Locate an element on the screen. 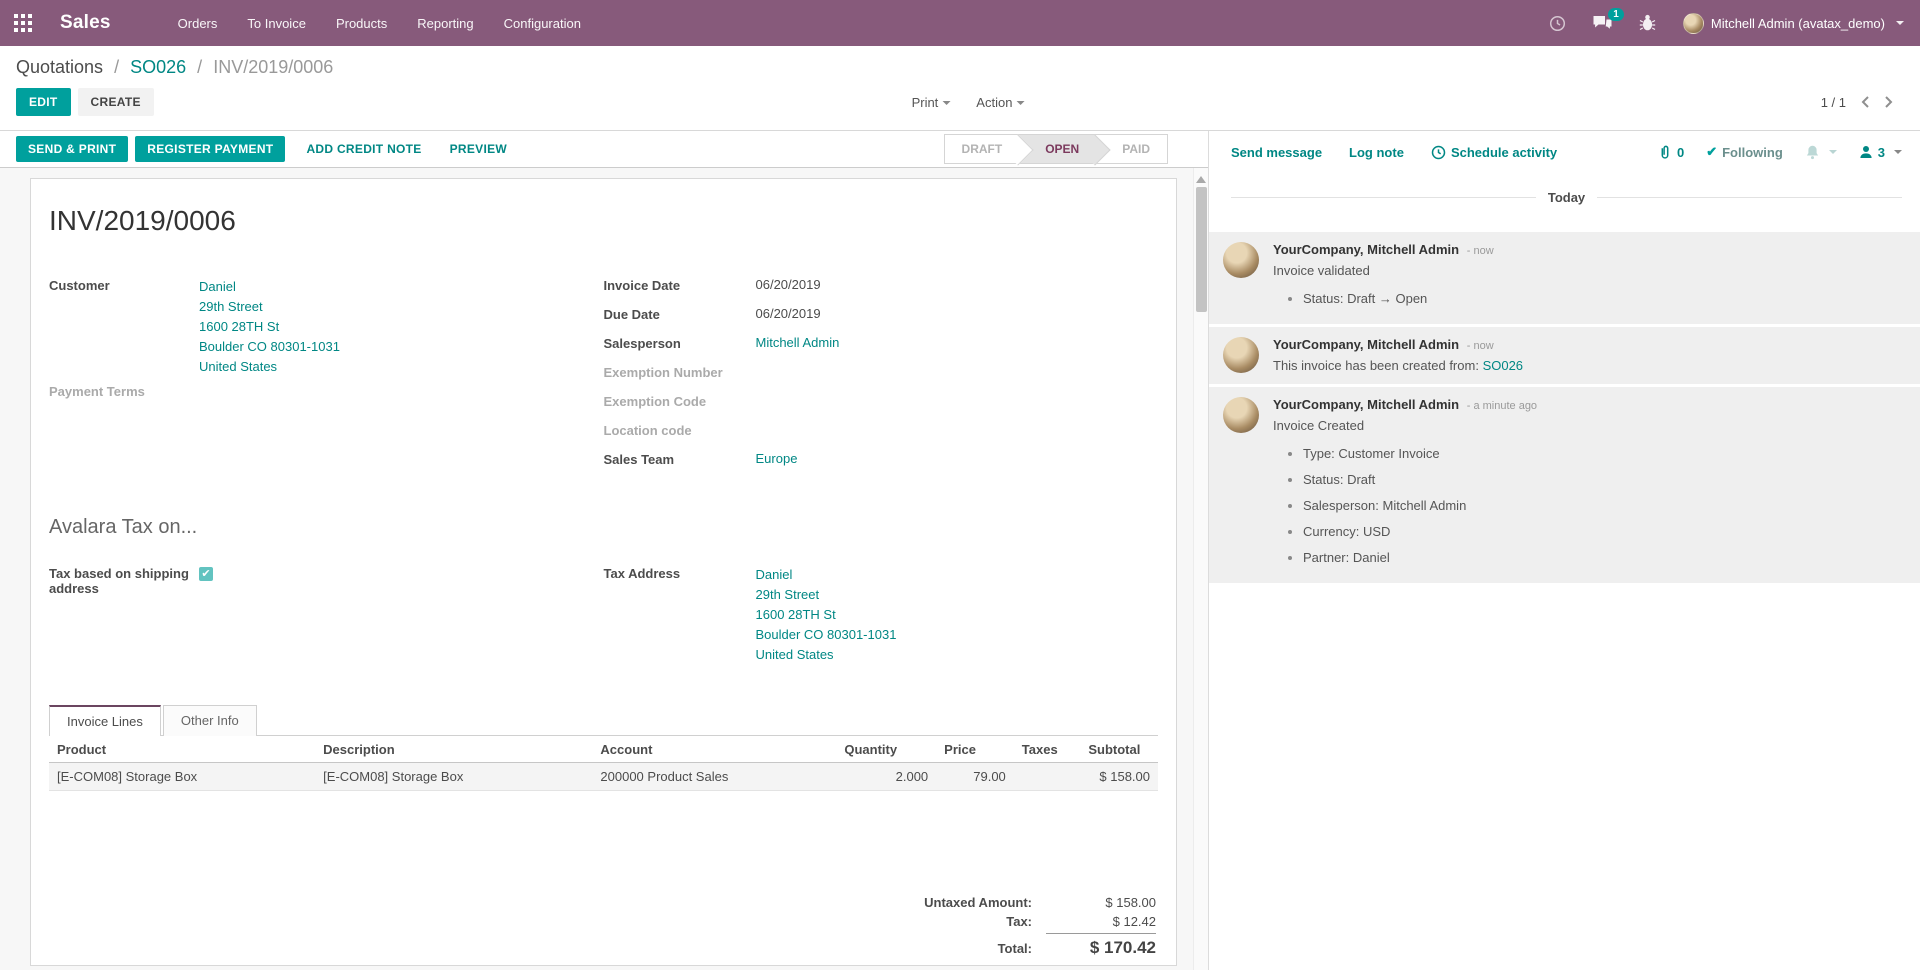 The width and height of the screenshot is (1920, 970). register-payment-button: REGISTER PAYMENT is located at coordinates (210, 149).